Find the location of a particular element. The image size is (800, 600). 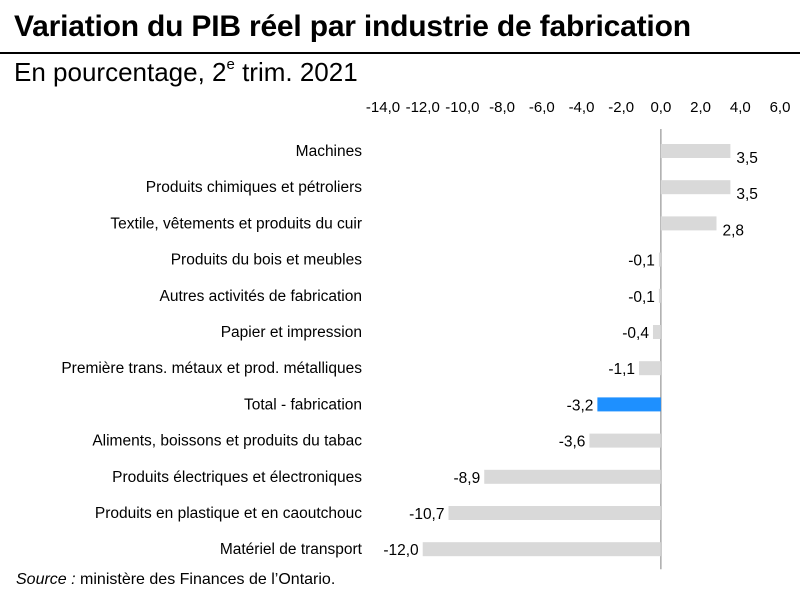

source-text: ministère des Finances de l’Ontario. is located at coordinates (205, 579).